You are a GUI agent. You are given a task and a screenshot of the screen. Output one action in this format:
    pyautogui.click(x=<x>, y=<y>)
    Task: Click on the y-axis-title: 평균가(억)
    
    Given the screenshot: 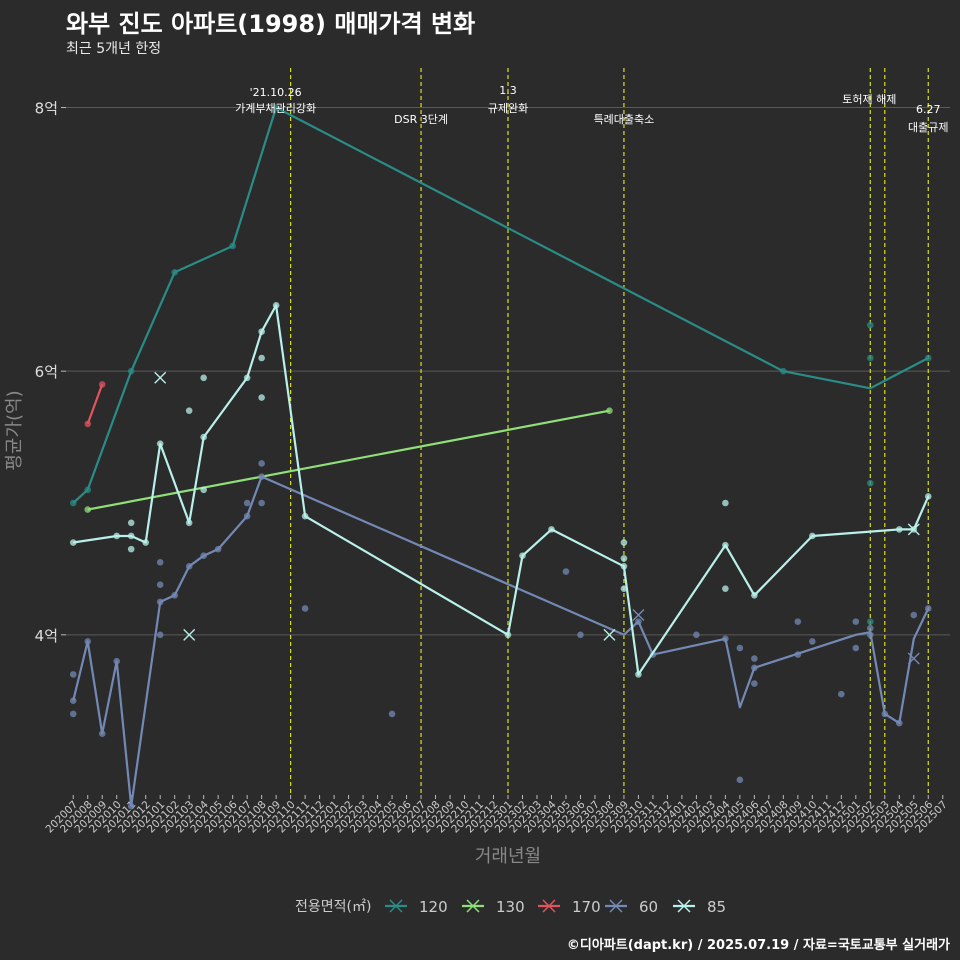 What is the action you would take?
    pyautogui.click(x=14, y=430)
    